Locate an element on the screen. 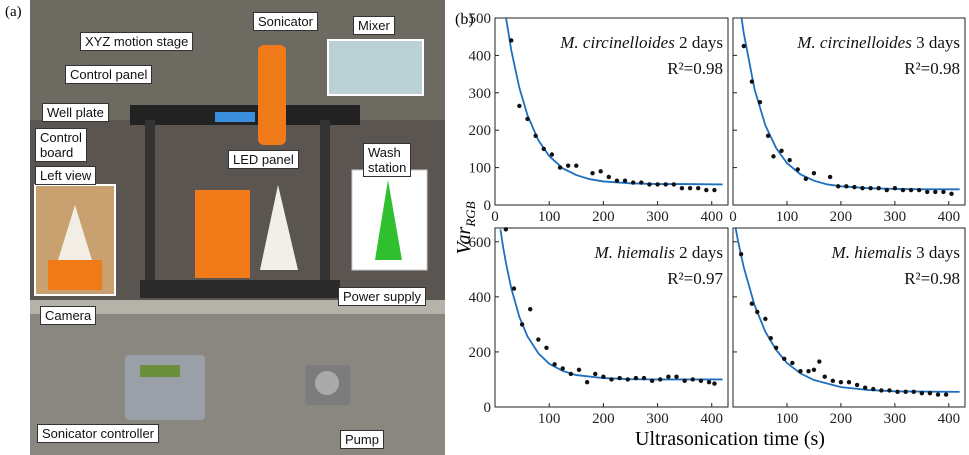  sonicator-holder is located at coordinates (272, 95).